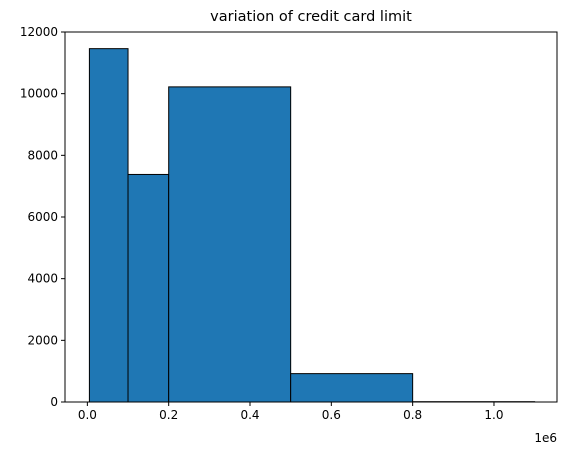  I want to click on y-tick-label-0: 0, so click(54, 402).